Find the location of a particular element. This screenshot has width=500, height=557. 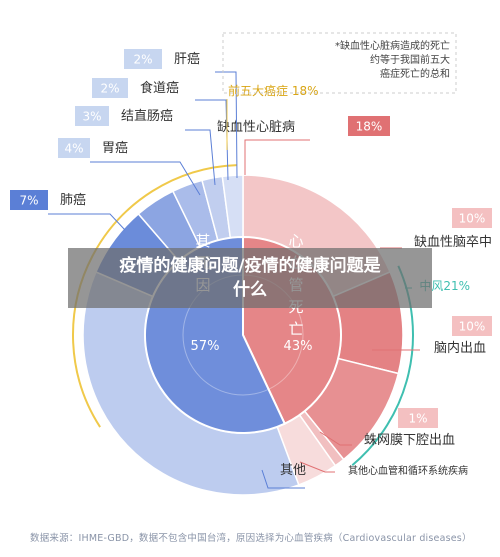

ich-box is located at coordinates (472, 326).